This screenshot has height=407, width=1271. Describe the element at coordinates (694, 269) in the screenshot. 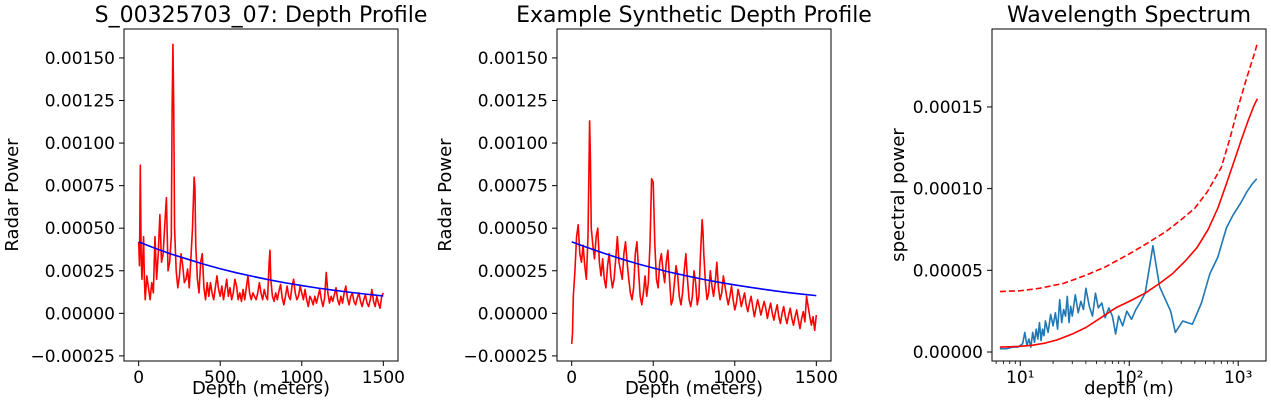

I see `synthetic-profile-series-1-line` at that location.